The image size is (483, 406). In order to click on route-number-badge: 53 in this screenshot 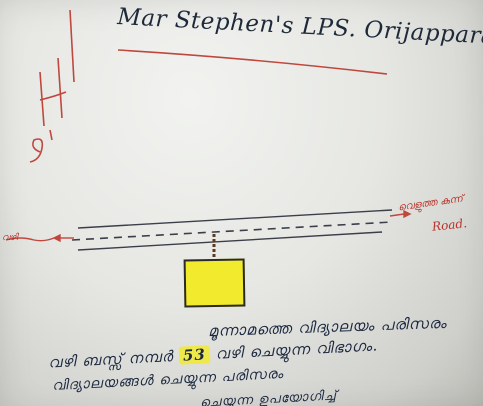, I will do `click(194, 355)`.